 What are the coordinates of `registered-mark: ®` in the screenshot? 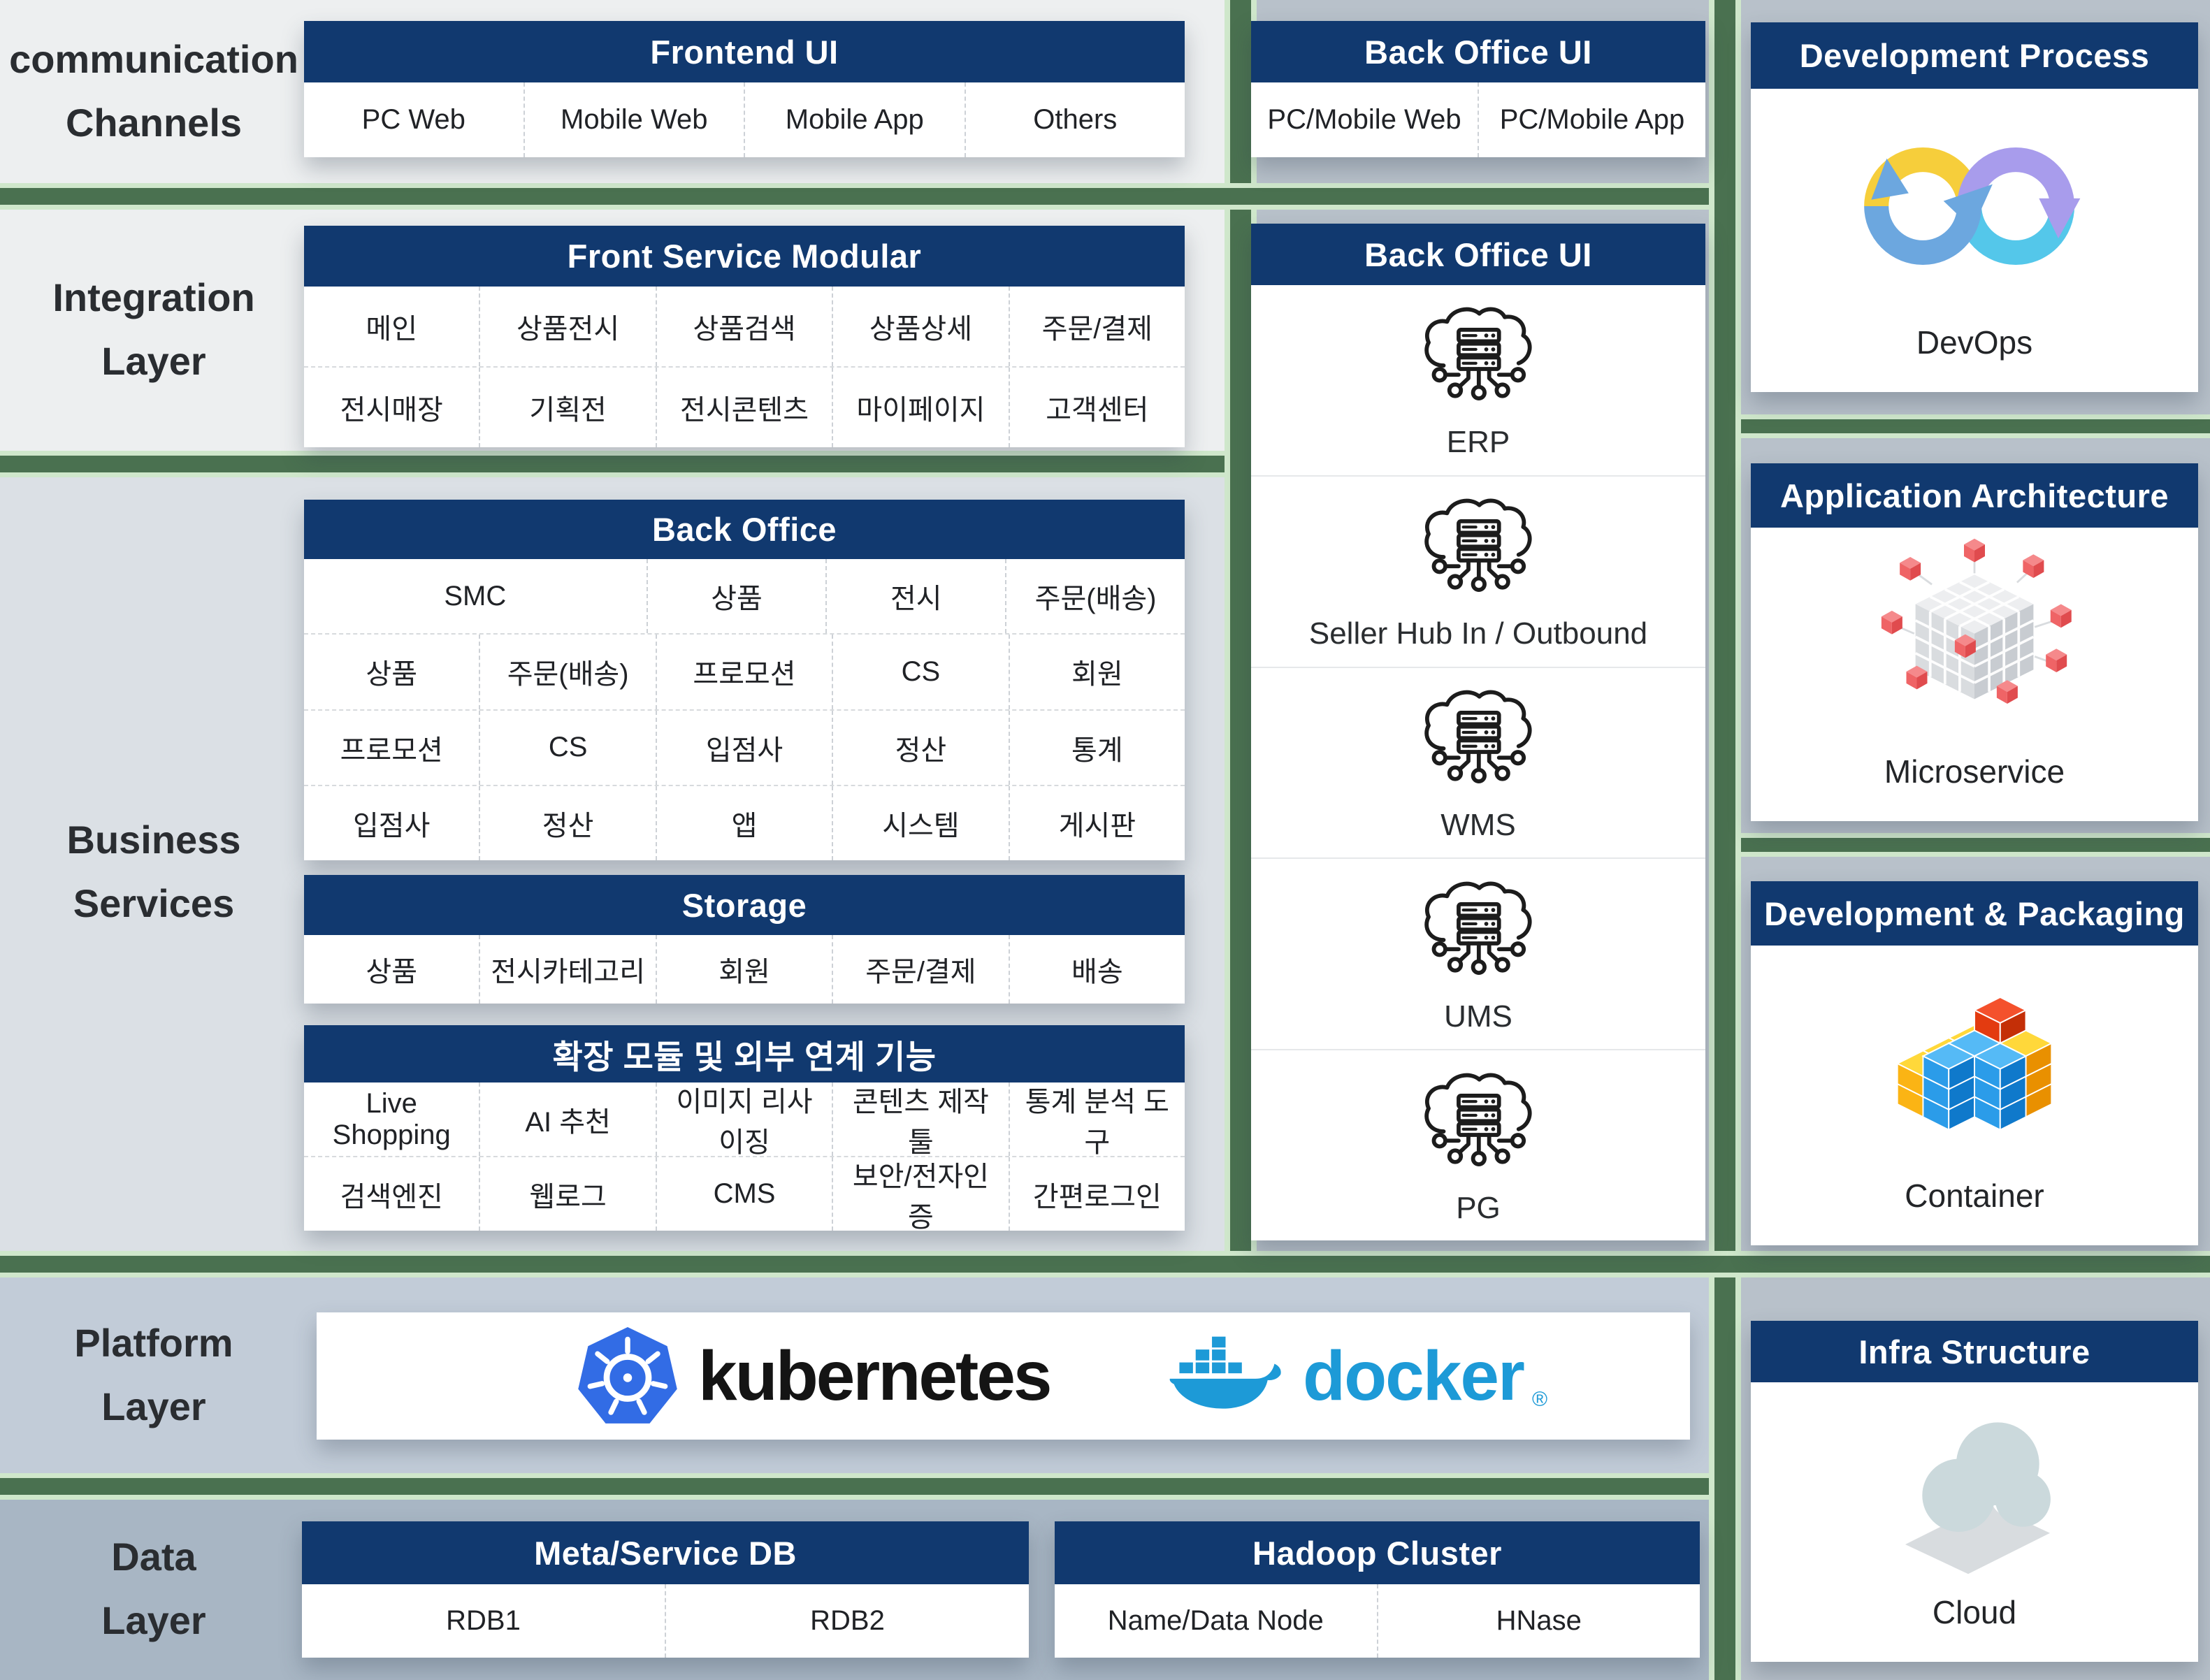 It's located at (1539, 1400).